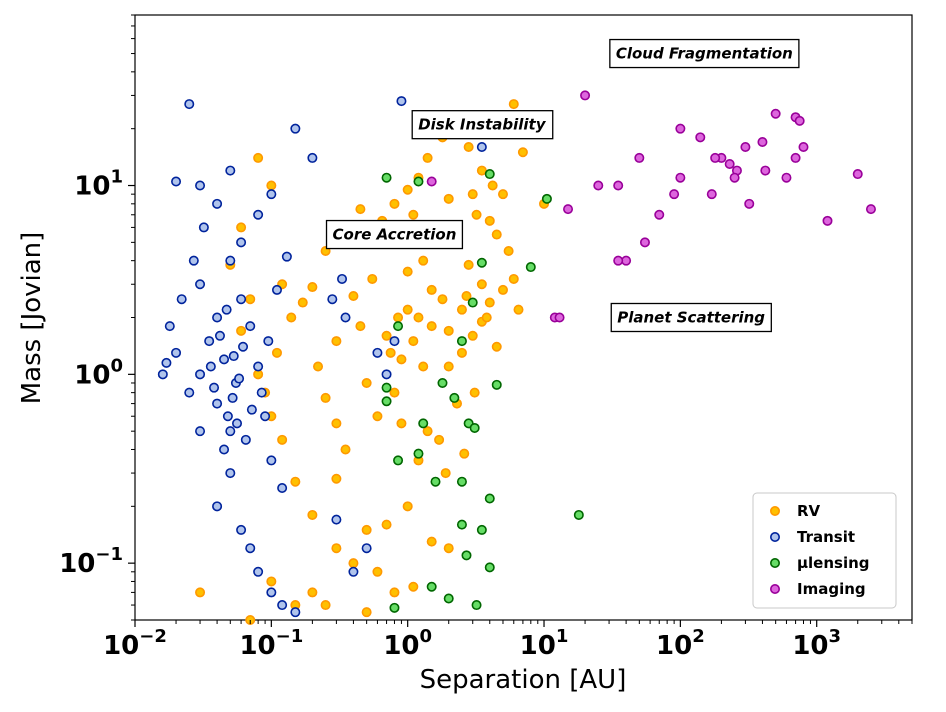  Describe the element at coordinates (812, 537) in the screenshot. I see `legend-item: Transit` at that location.